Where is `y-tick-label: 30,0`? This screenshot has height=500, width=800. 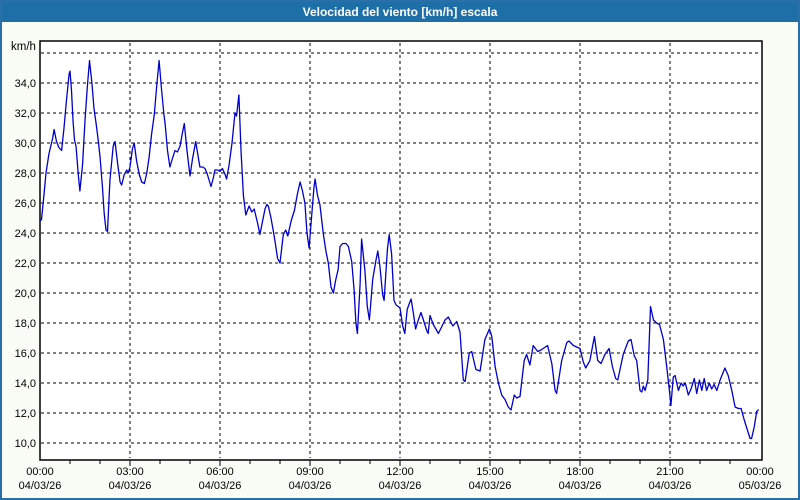
y-tick-label: 30,0 is located at coordinates (25, 144).